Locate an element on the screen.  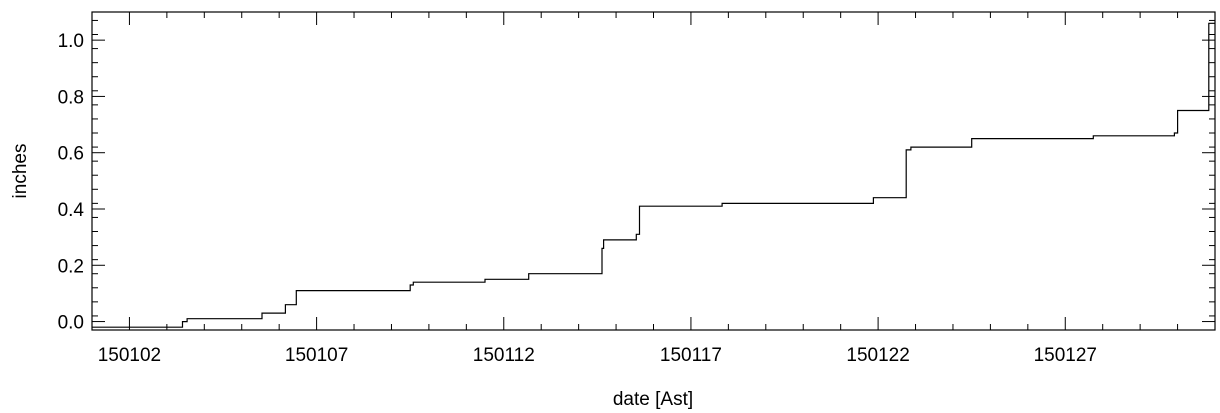
x-tick-label: 150127 is located at coordinates (1065, 355).